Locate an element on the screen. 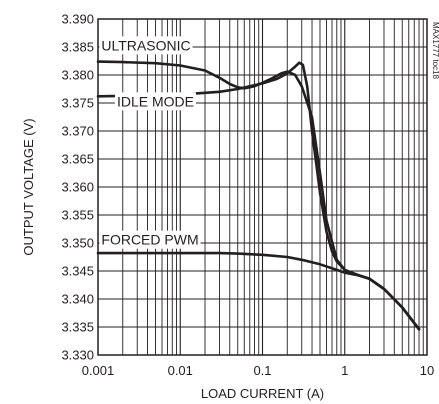  series-labels: ULTRASONIC IDLE MODE FORCED PWM is located at coordinates (150, 142).